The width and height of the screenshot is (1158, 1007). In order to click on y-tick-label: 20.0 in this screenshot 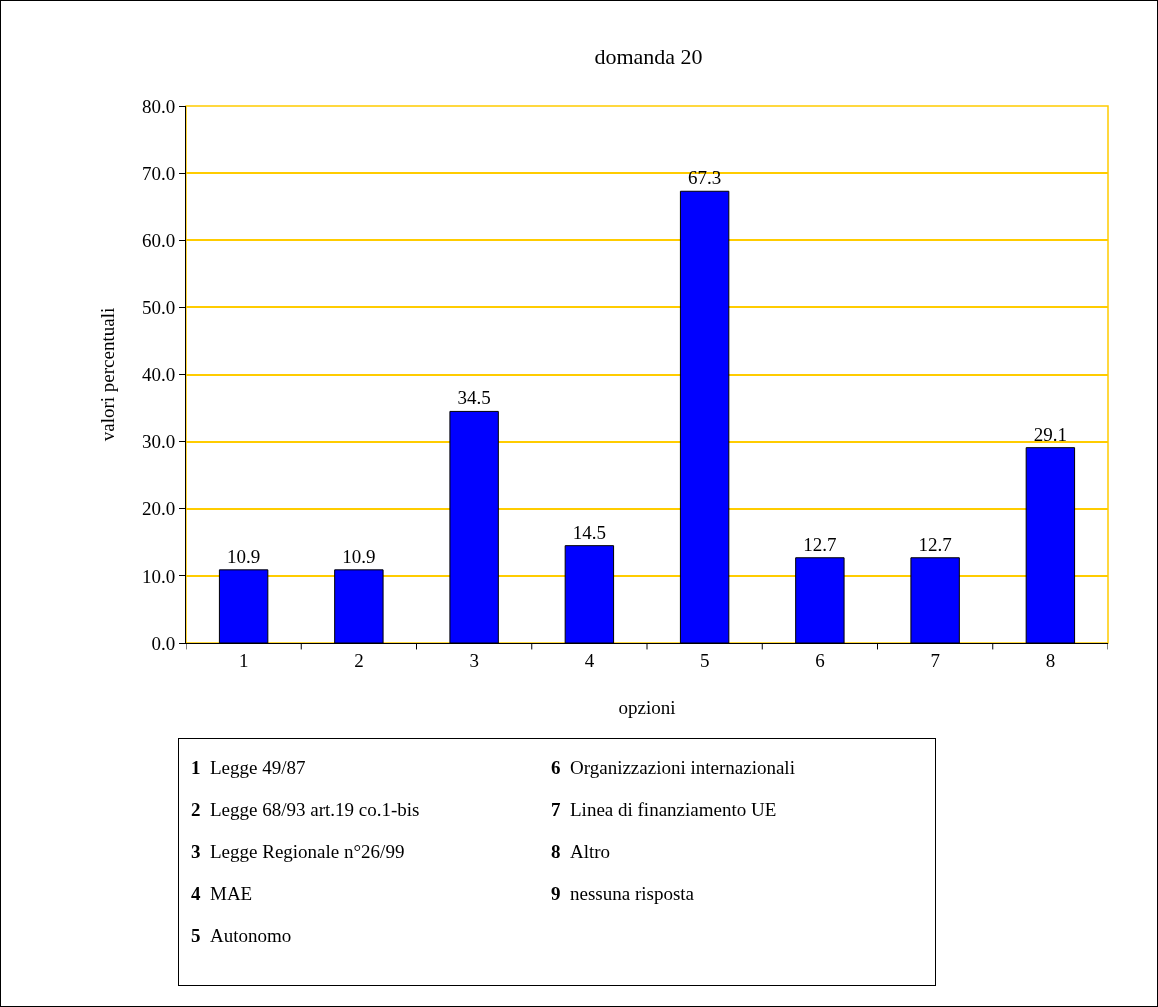, I will do `click(158, 509)`.